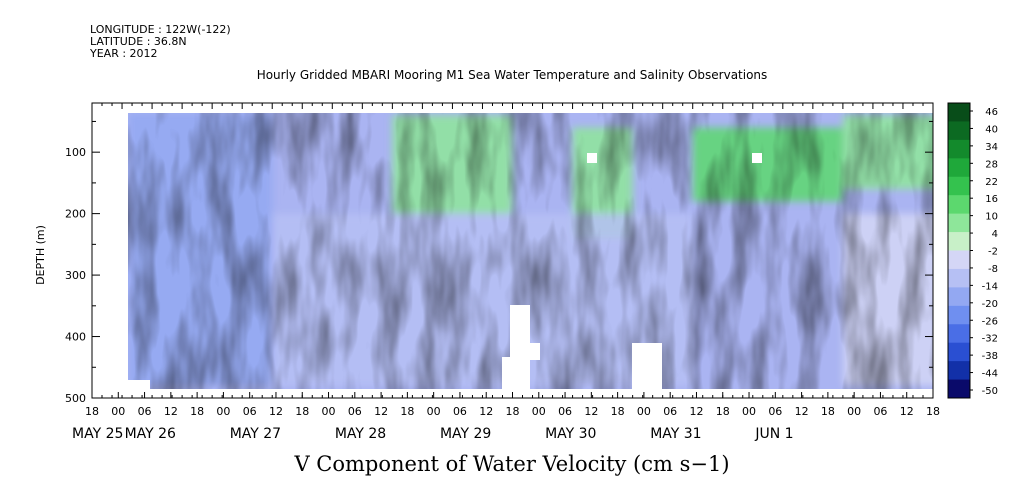 The height and width of the screenshot is (504, 1009). What do you see at coordinates (250, 411) in the screenshot?
I see `x-tick-label-6: 06` at bounding box center [250, 411].